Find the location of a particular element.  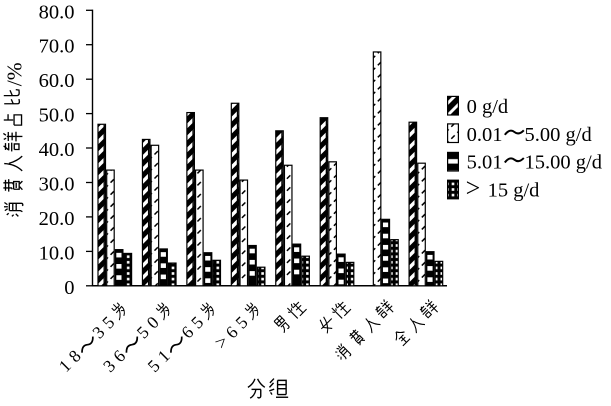

svg-text: 5.01 is located at coordinates (485, 163).